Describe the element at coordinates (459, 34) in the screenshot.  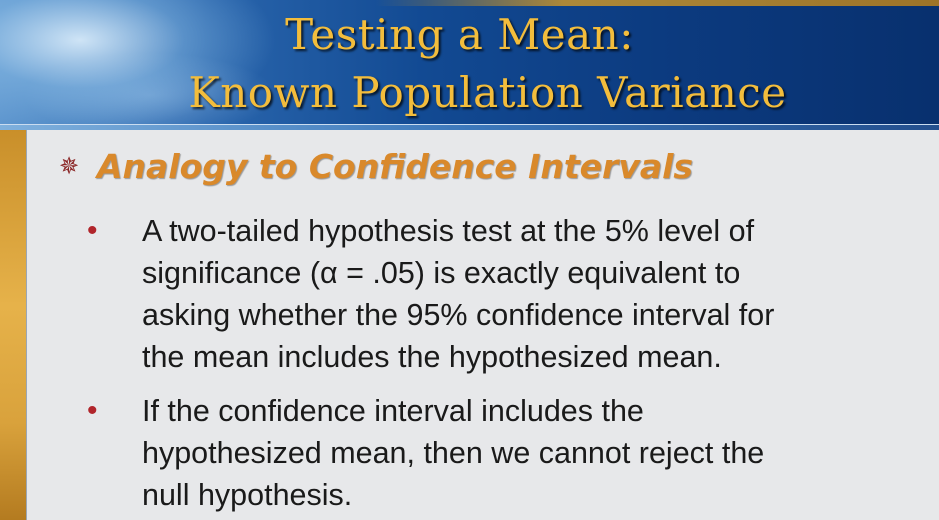
I see `slide-title-line-1: Testing a Mean:` at that location.